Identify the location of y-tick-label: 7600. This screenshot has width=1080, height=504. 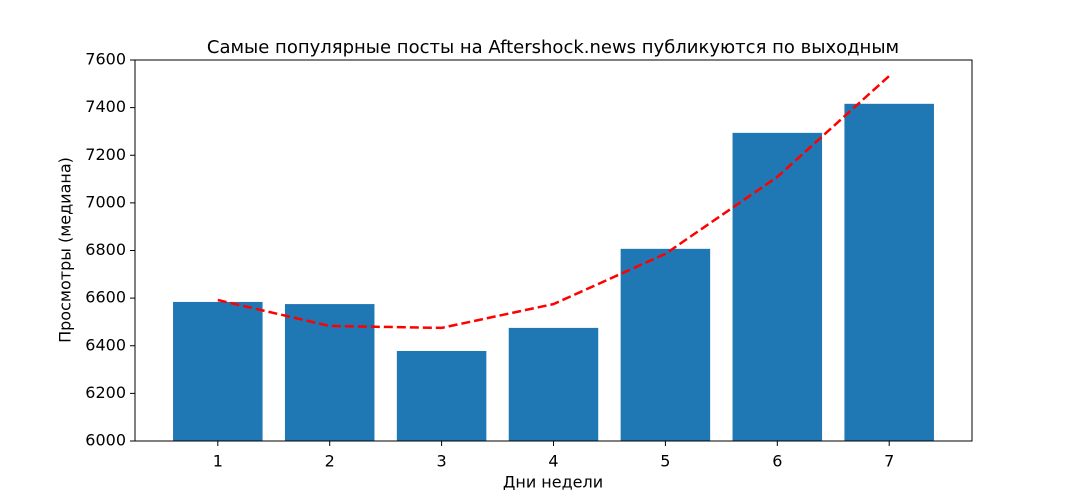
(105, 59).